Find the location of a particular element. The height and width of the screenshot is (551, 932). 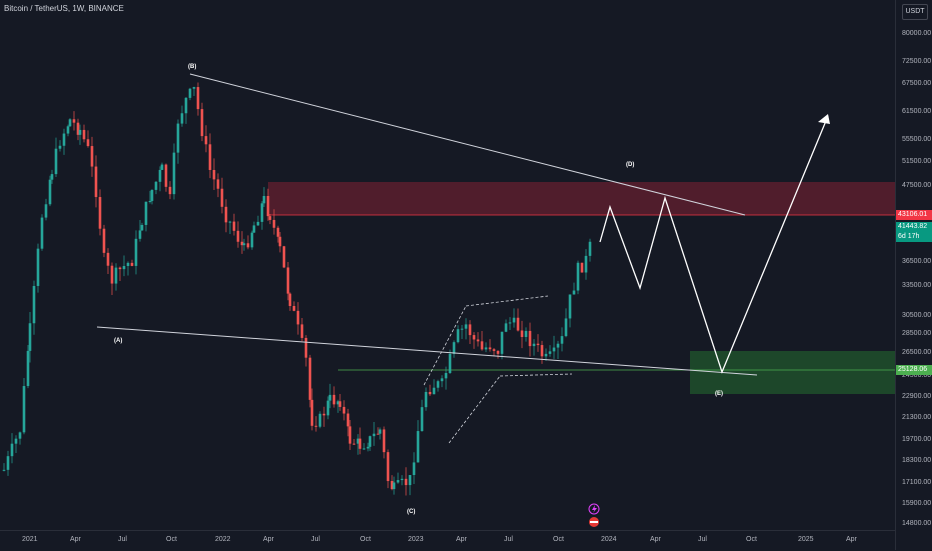

price-tick-label: 72500.00 is located at coordinates (917, 61).